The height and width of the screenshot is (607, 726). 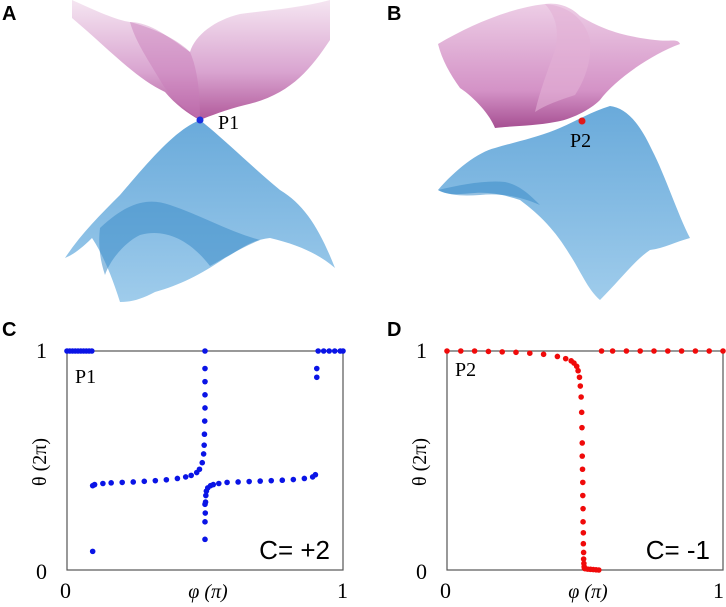 What do you see at coordinates (394, 14) in the screenshot?
I see `panel-letter-b: B` at bounding box center [394, 14].